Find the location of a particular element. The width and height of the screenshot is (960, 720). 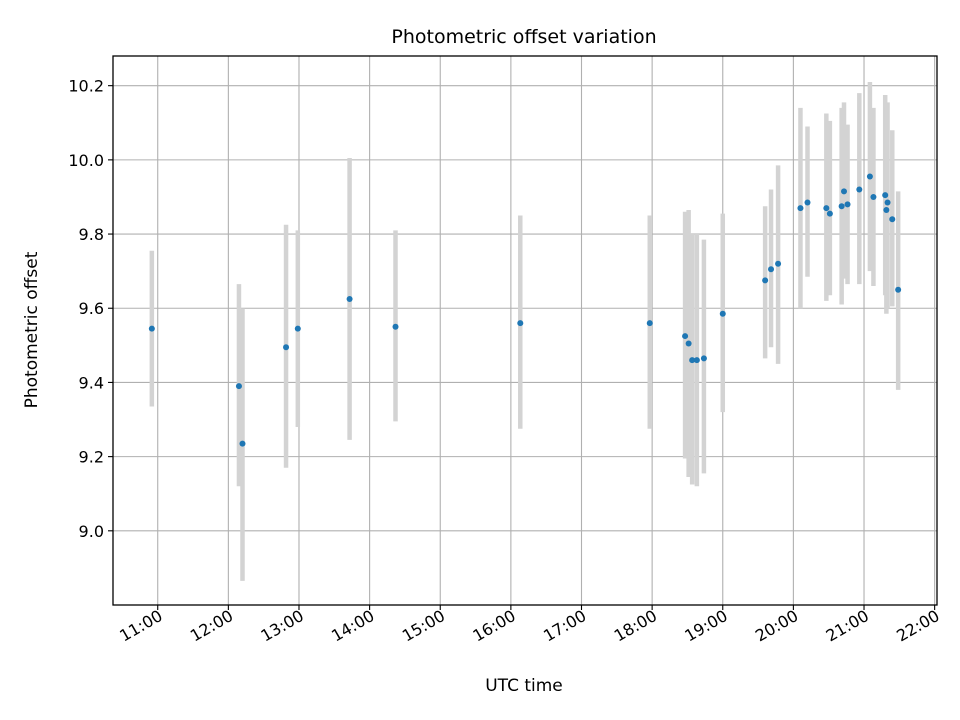

y-axis-ticks: 9.0 9.2 9.4 9.6 9.8 10.0 10.2 is located at coordinates (90, 309).